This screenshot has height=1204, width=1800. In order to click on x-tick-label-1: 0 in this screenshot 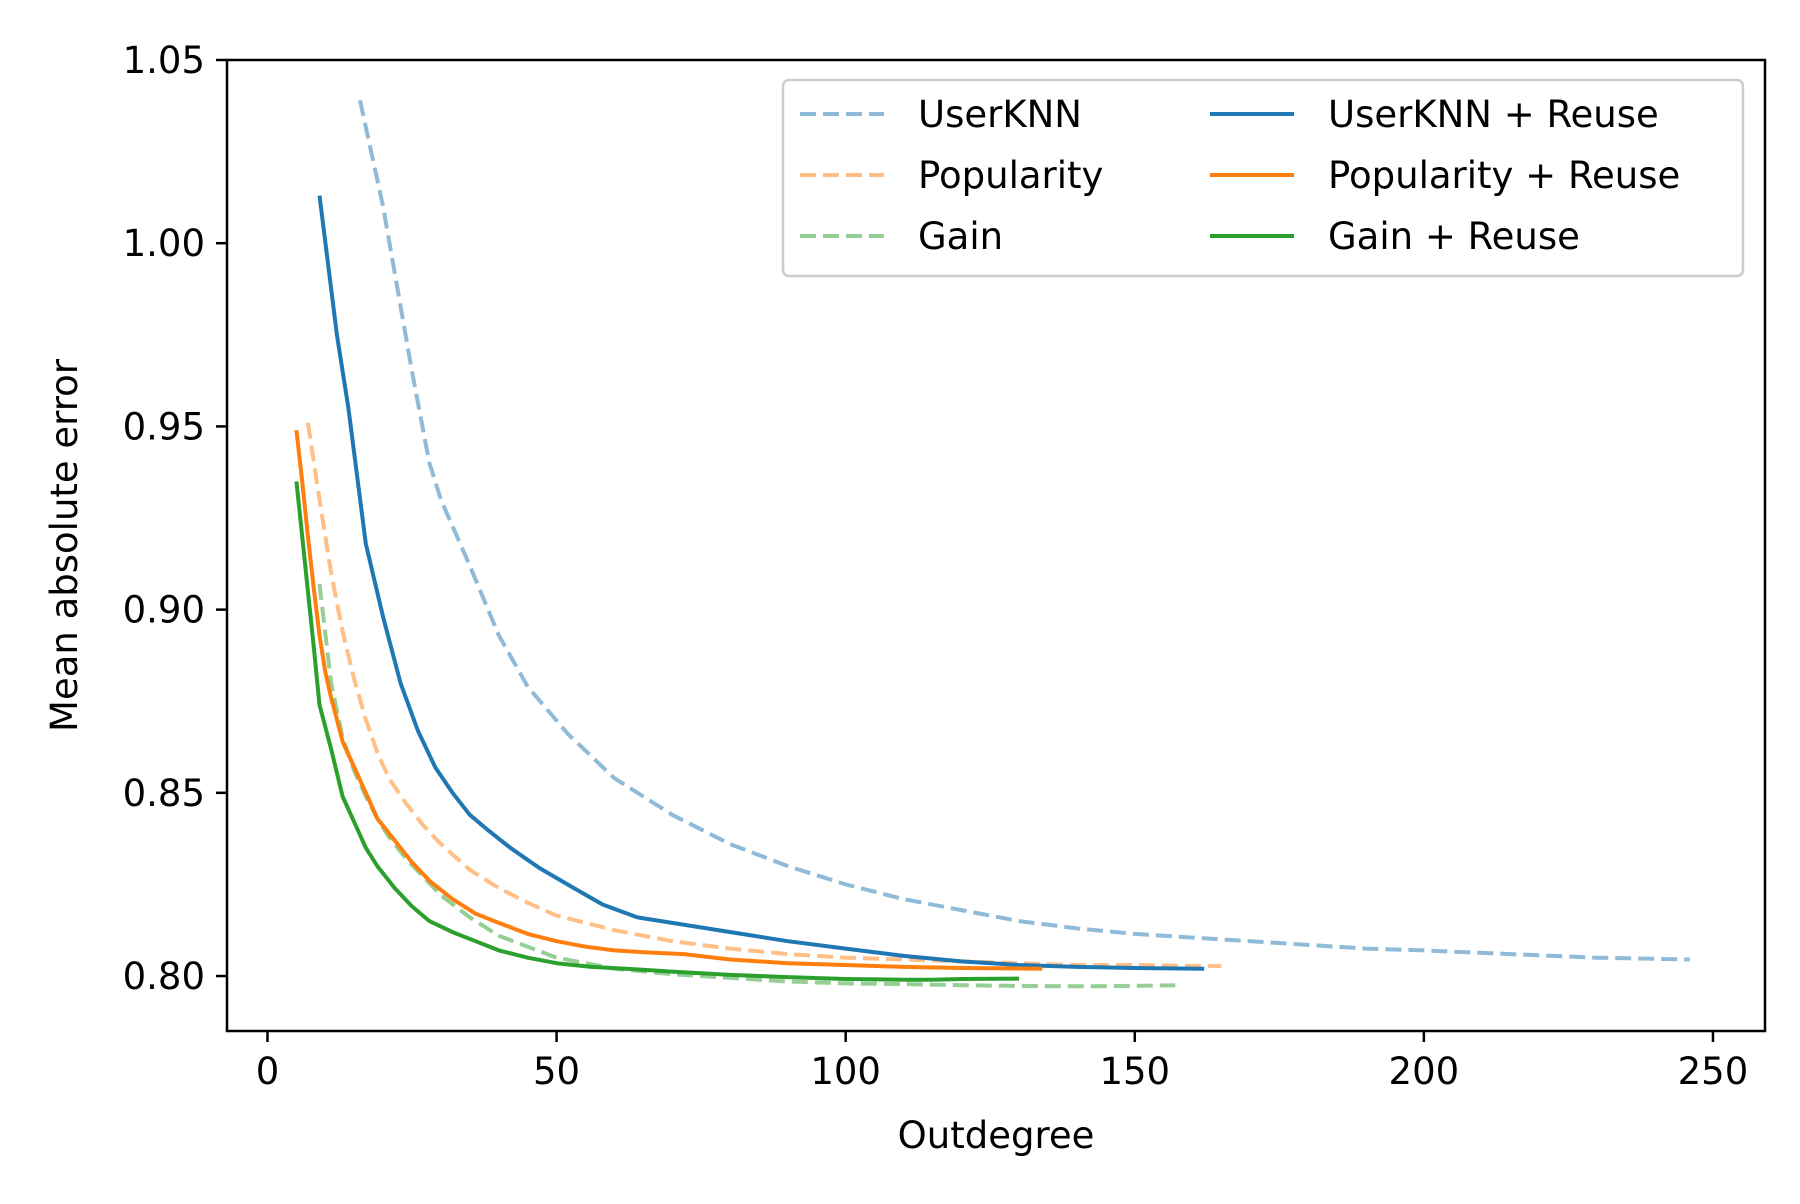, I will do `click(268, 1071)`.